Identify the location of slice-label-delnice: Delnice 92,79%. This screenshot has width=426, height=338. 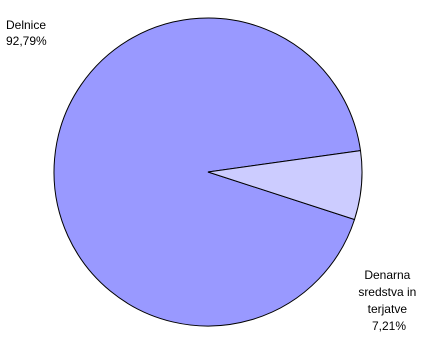
(27, 33).